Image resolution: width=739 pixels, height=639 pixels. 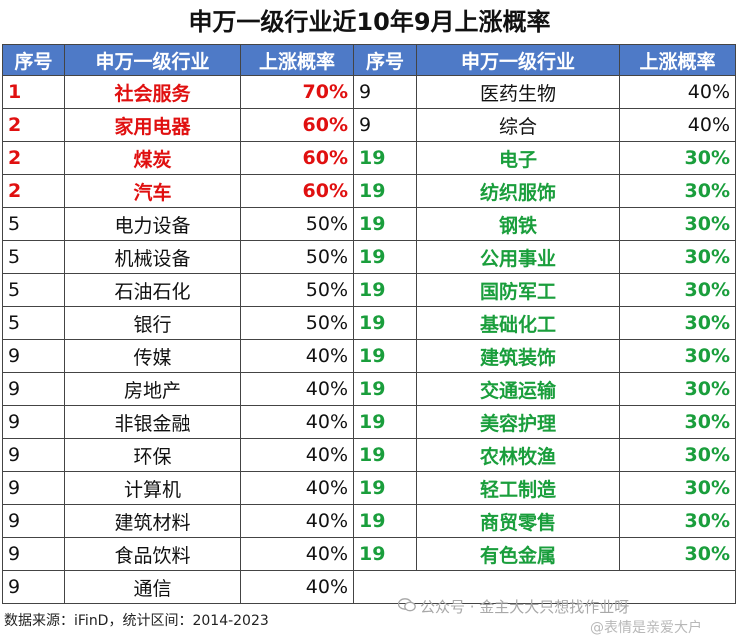 I want to click on left-industry-cell: 家用电器, so click(x=152, y=125).